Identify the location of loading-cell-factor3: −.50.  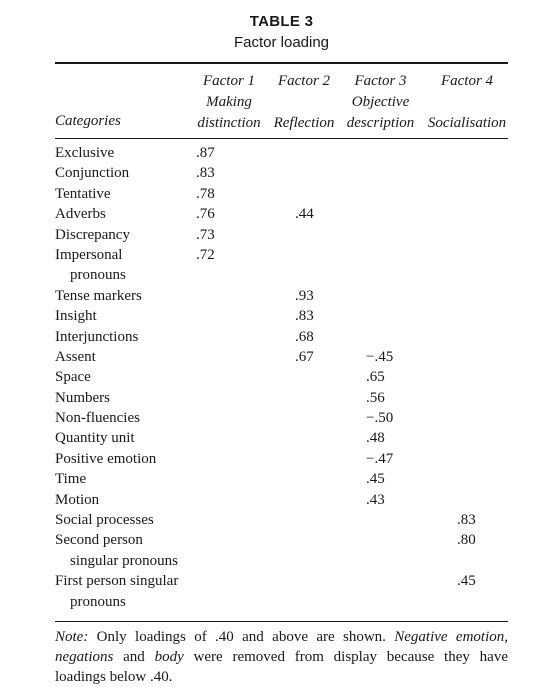
(380, 418).